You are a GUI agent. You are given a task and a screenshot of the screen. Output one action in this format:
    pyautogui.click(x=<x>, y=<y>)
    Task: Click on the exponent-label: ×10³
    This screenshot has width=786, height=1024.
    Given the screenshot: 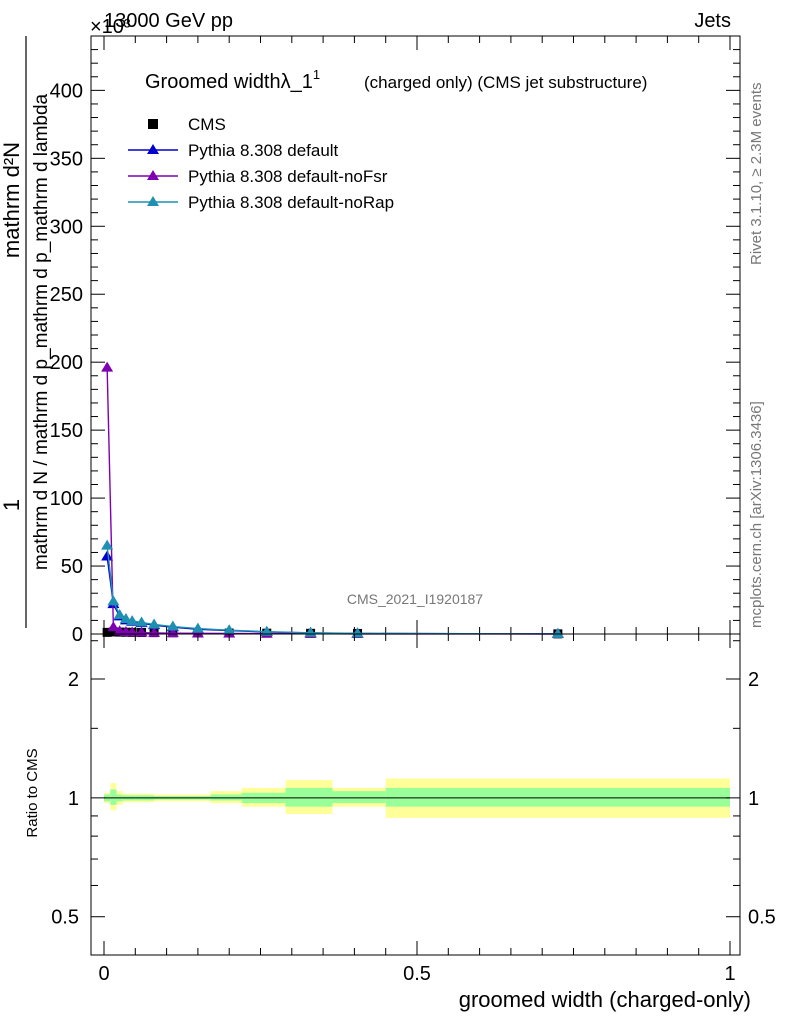 What is the action you would take?
    pyautogui.click(x=110, y=27)
    